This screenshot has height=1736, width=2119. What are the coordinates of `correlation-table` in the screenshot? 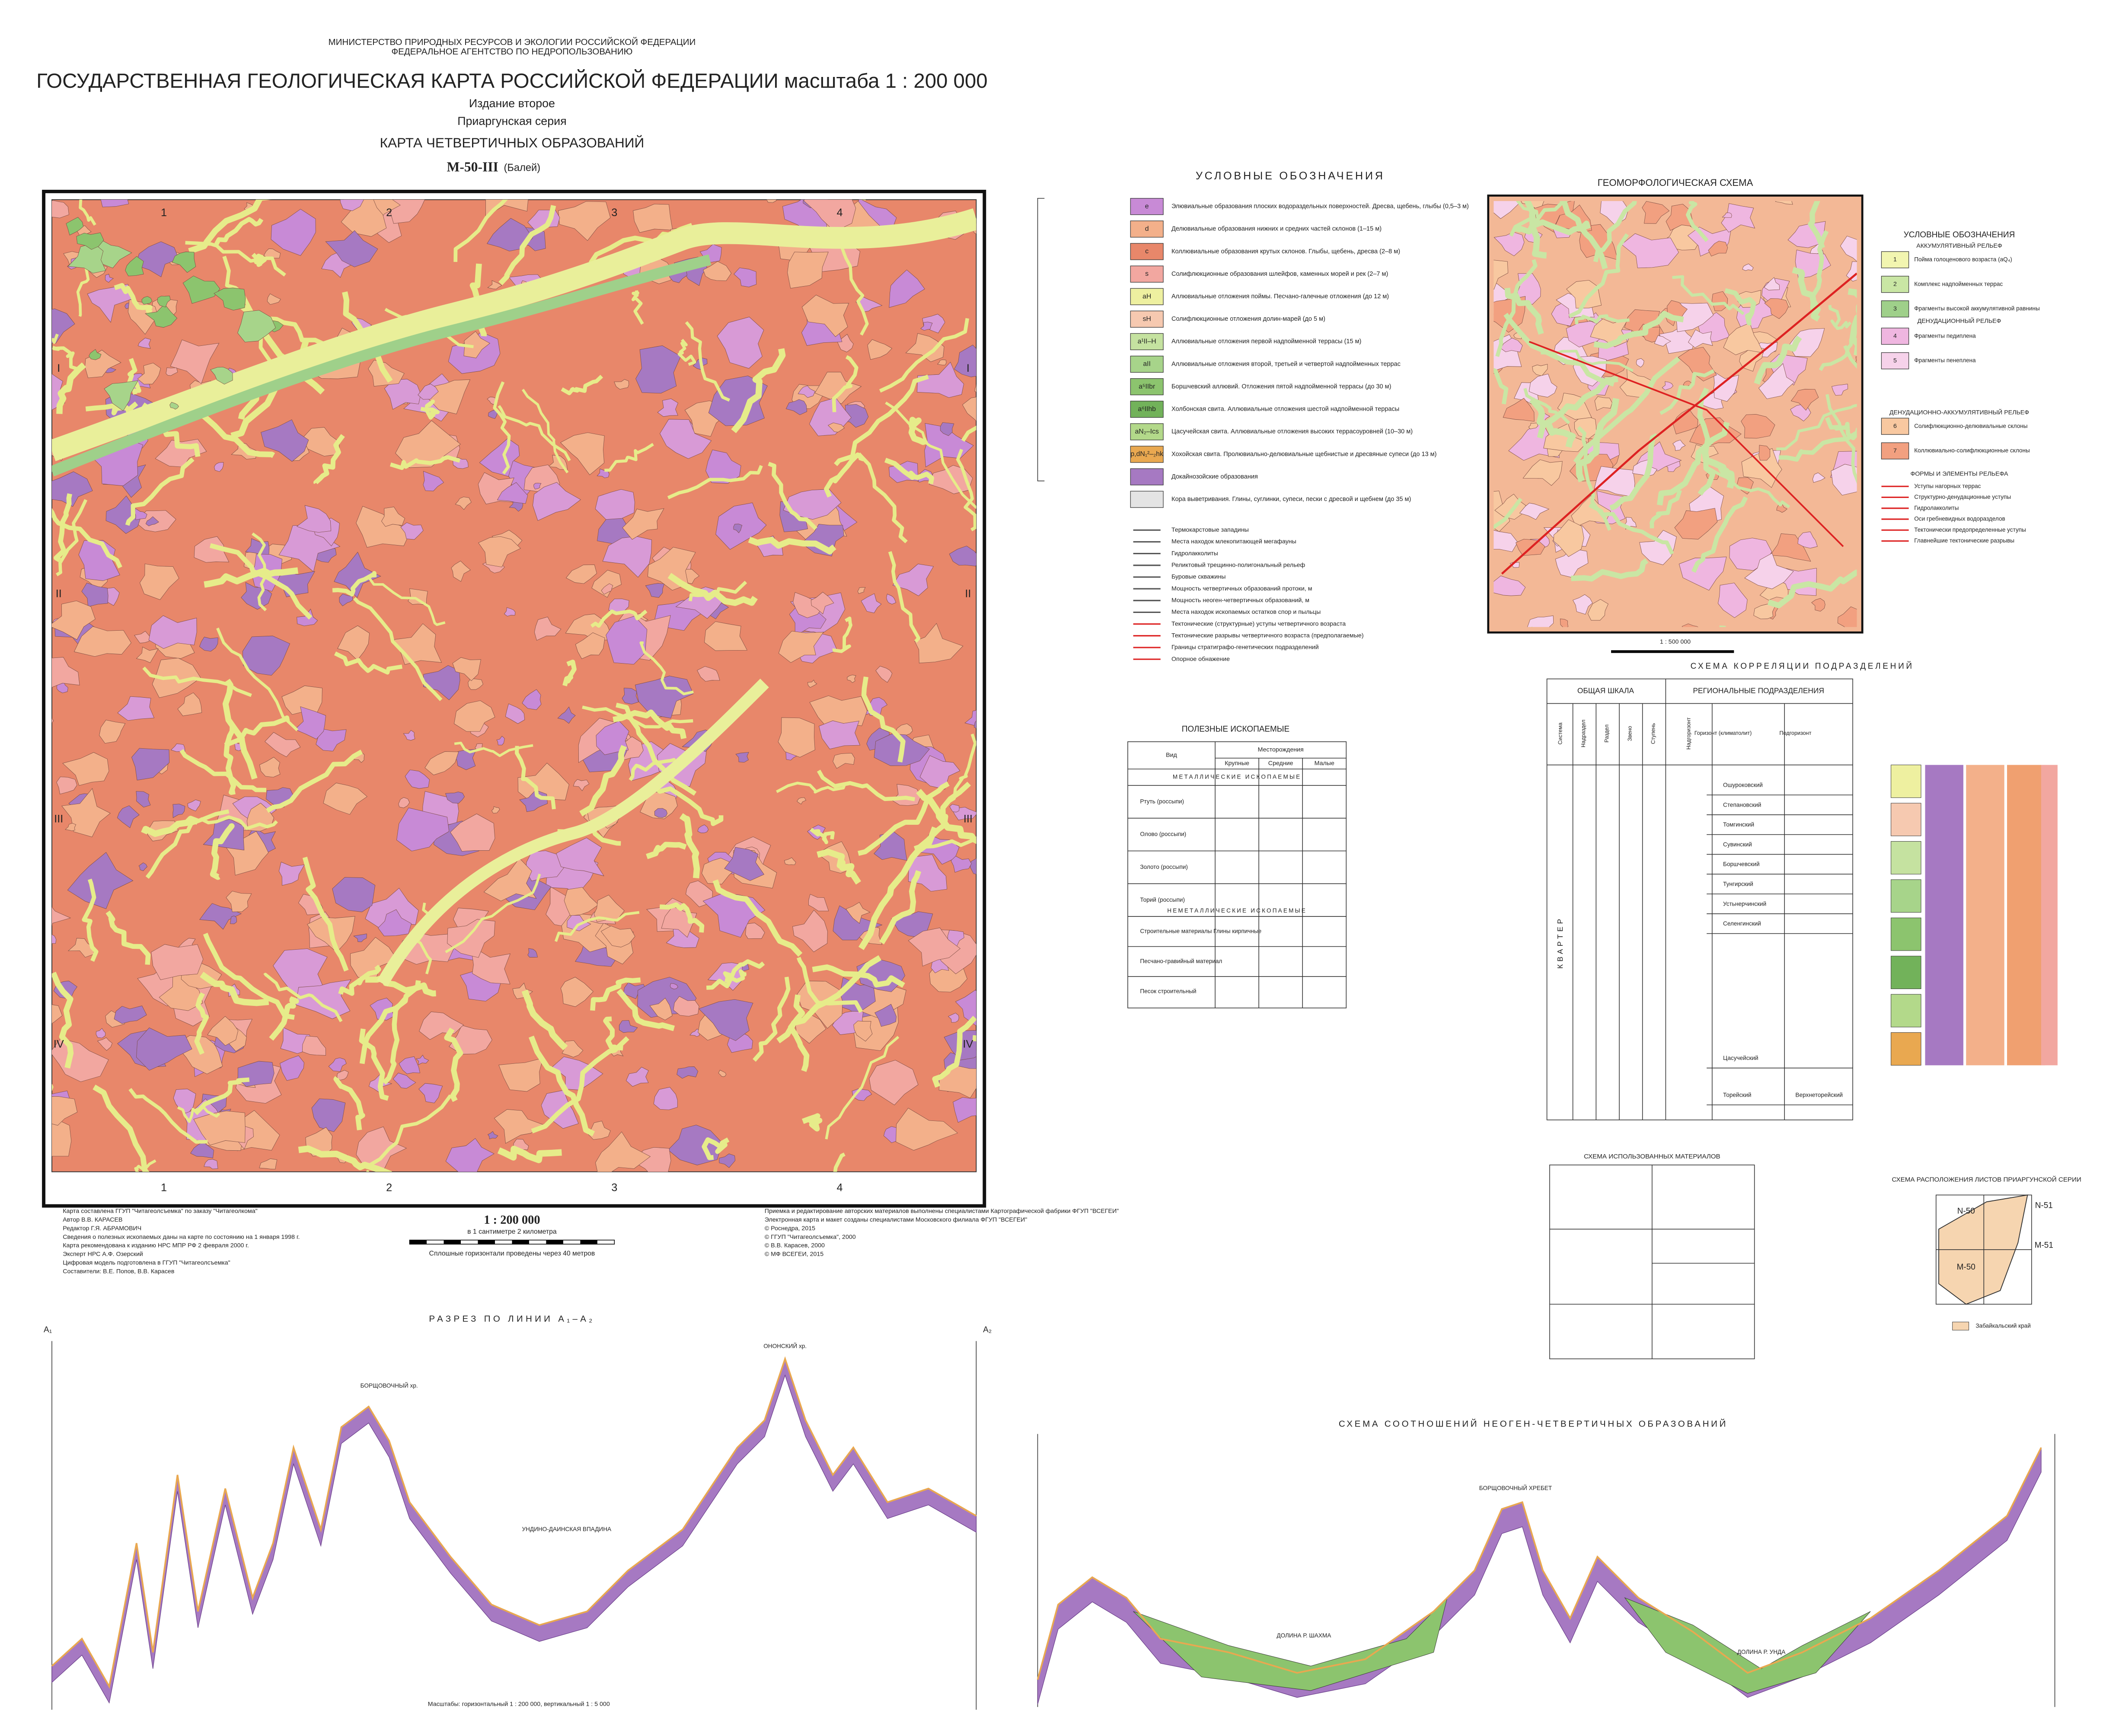 It's located at (1699, 899).